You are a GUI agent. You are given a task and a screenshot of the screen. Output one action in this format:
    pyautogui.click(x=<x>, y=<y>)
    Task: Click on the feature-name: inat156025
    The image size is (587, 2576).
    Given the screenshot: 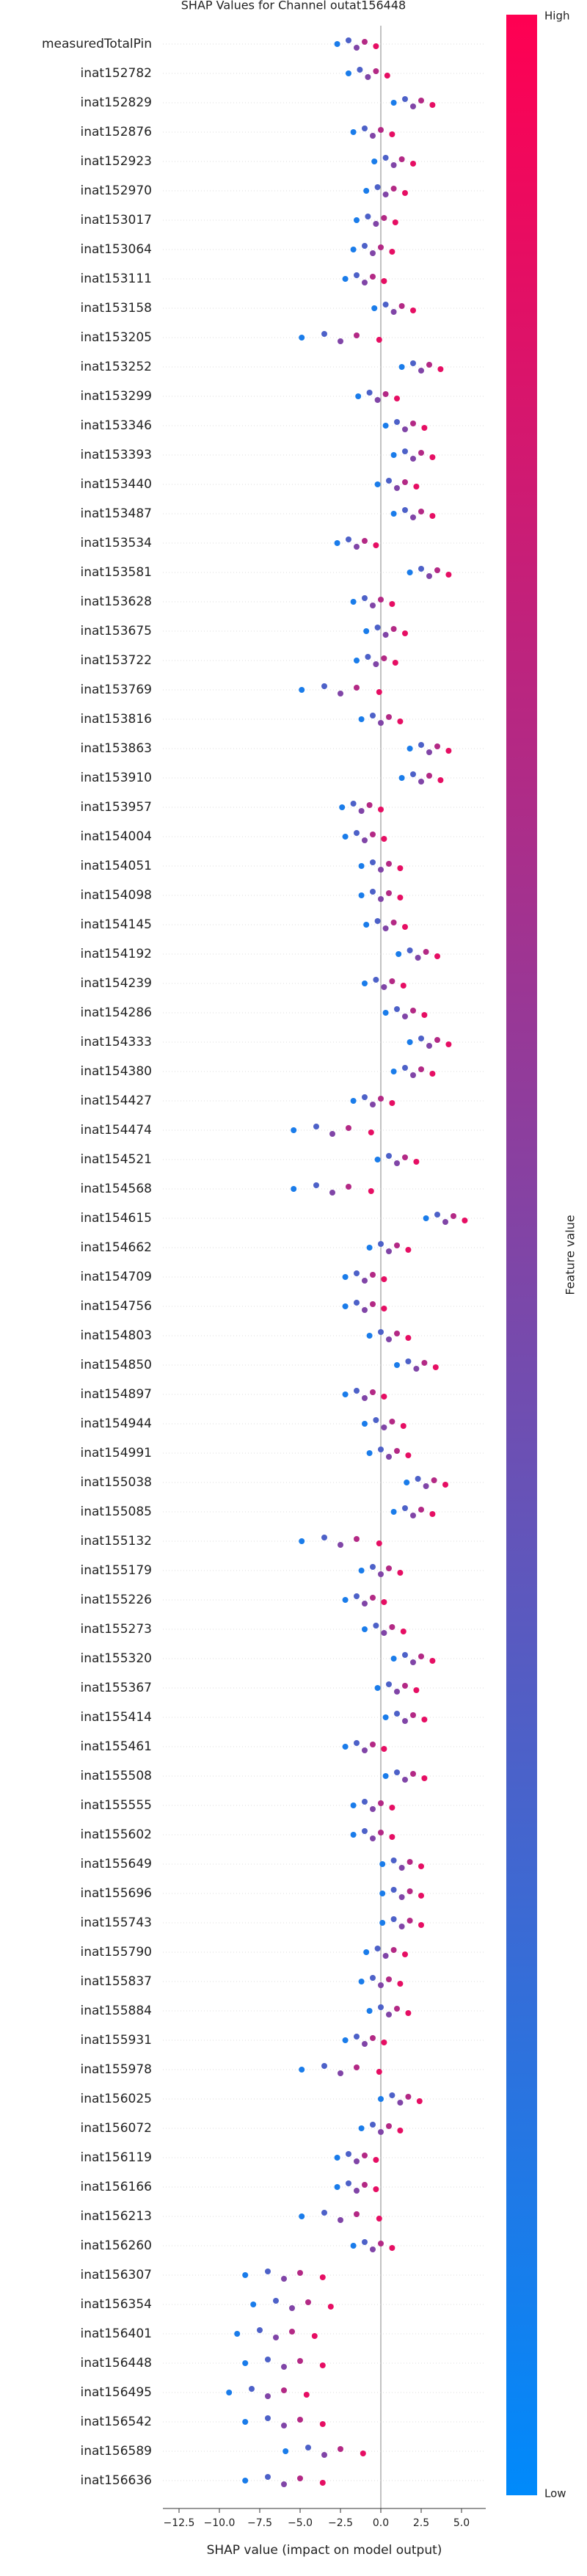 What is the action you would take?
    pyautogui.click(x=116, y=2099)
    